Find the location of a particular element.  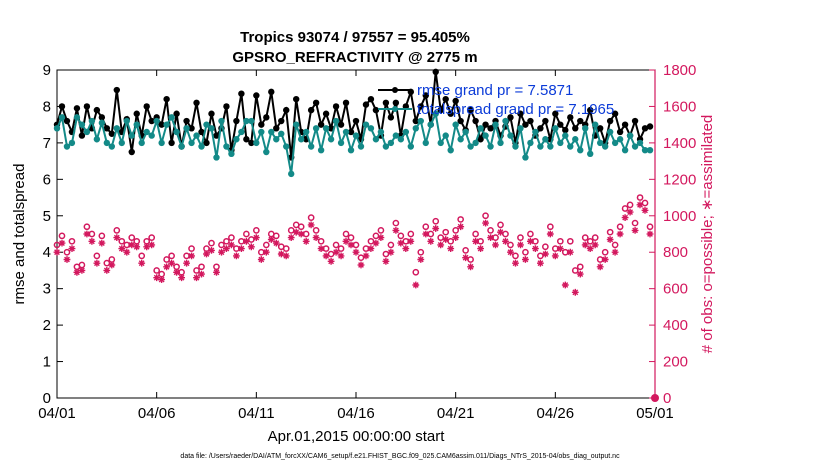

y-right-tick-label: 1000 is located at coordinates (679, 216).